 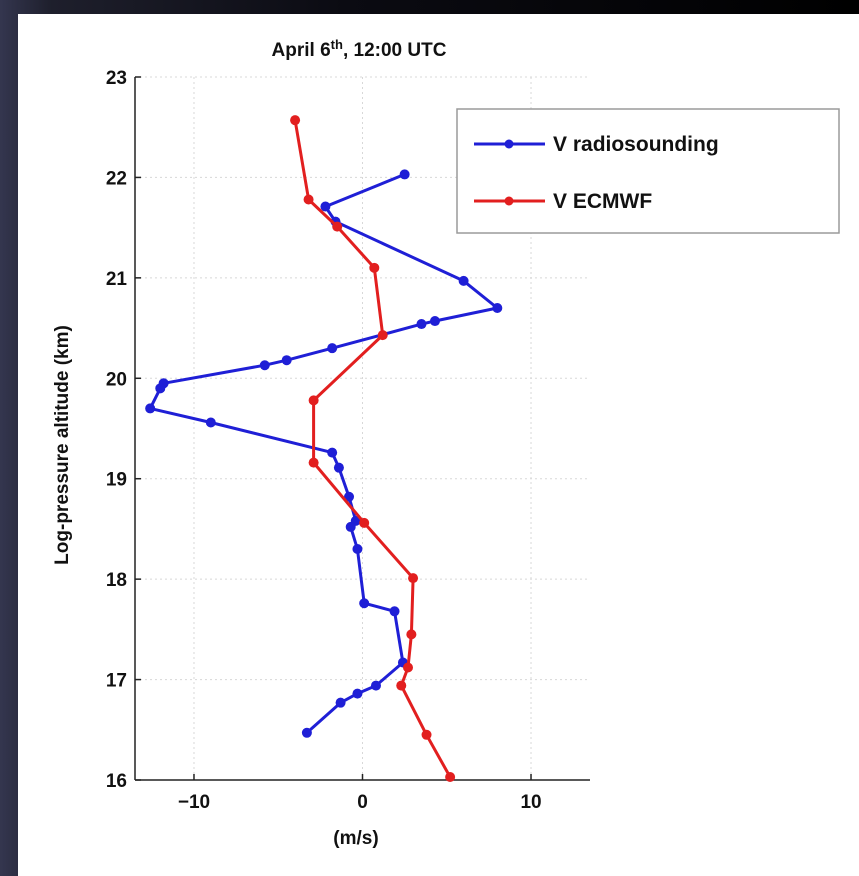 I want to click on y-axis-label: Log-pressure altitude (km), so click(x=62, y=445).